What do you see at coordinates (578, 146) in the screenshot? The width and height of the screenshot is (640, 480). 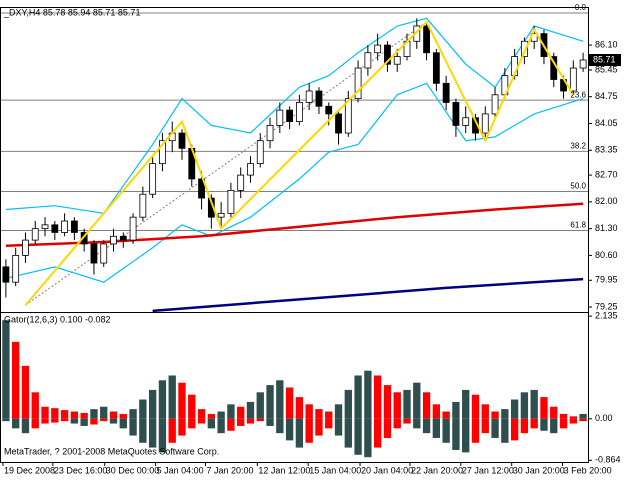 I see `fib-label: 38.2` at bounding box center [578, 146].